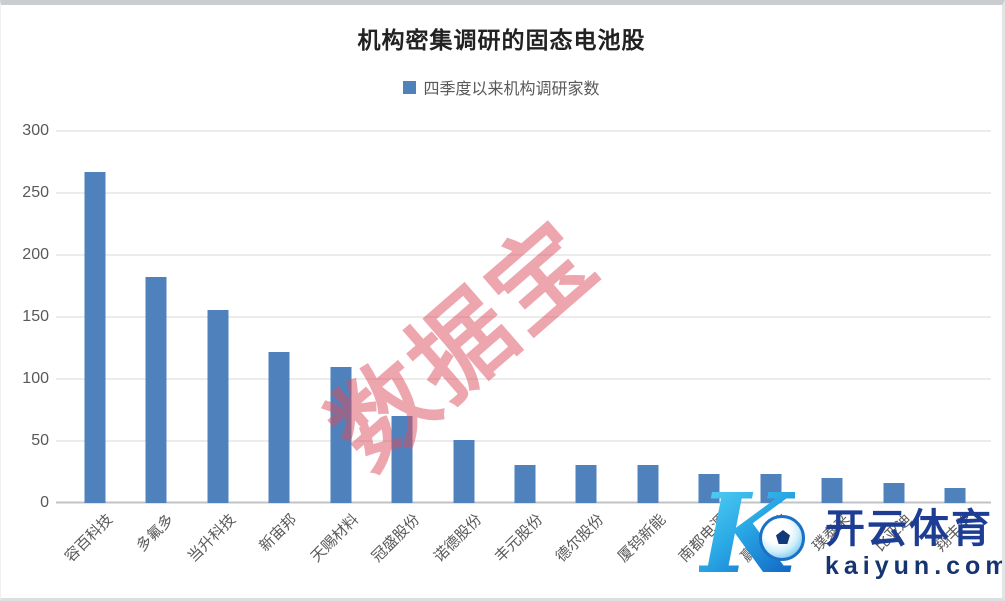  Describe the element at coordinates (501, 40) in the screenshot. I see `chart-title: 机构密集调研的固态电池股` at that location.